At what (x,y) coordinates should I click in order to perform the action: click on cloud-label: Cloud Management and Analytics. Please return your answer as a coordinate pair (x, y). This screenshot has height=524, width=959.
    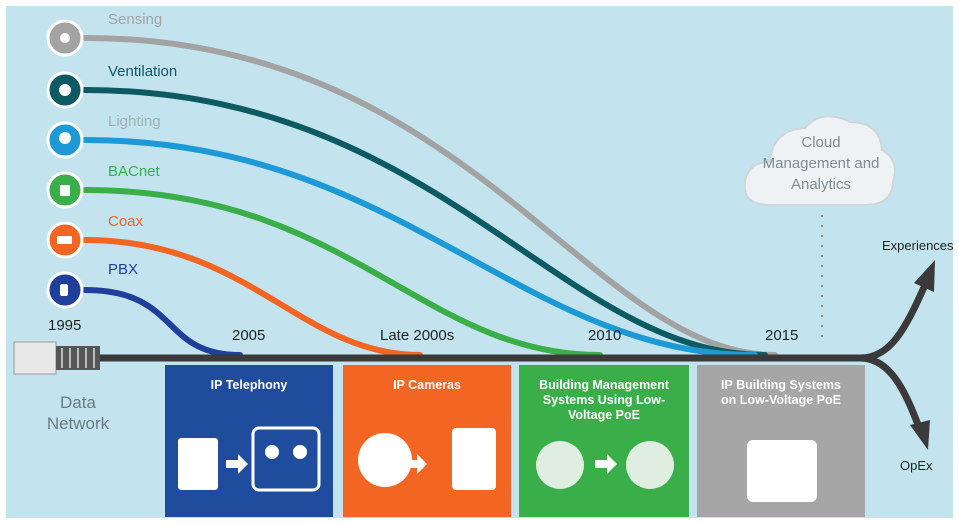
    Looking at the image, I should click on (821, 163).